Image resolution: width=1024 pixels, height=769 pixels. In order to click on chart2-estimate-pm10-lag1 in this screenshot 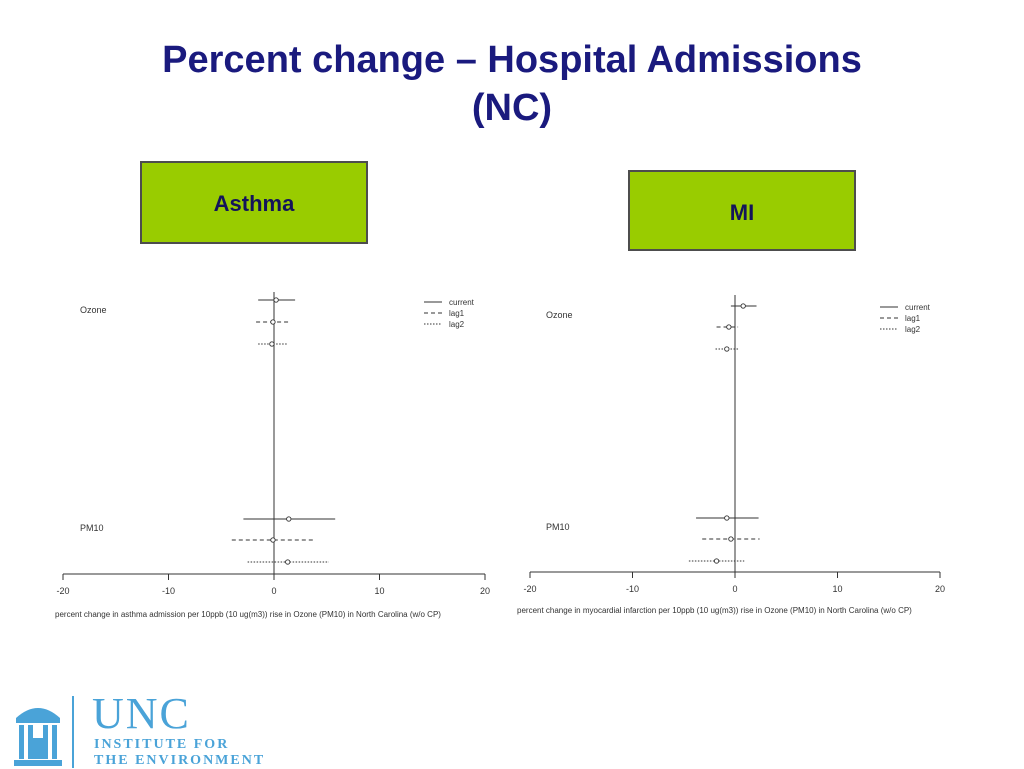, I will do `click(731, 539)`.